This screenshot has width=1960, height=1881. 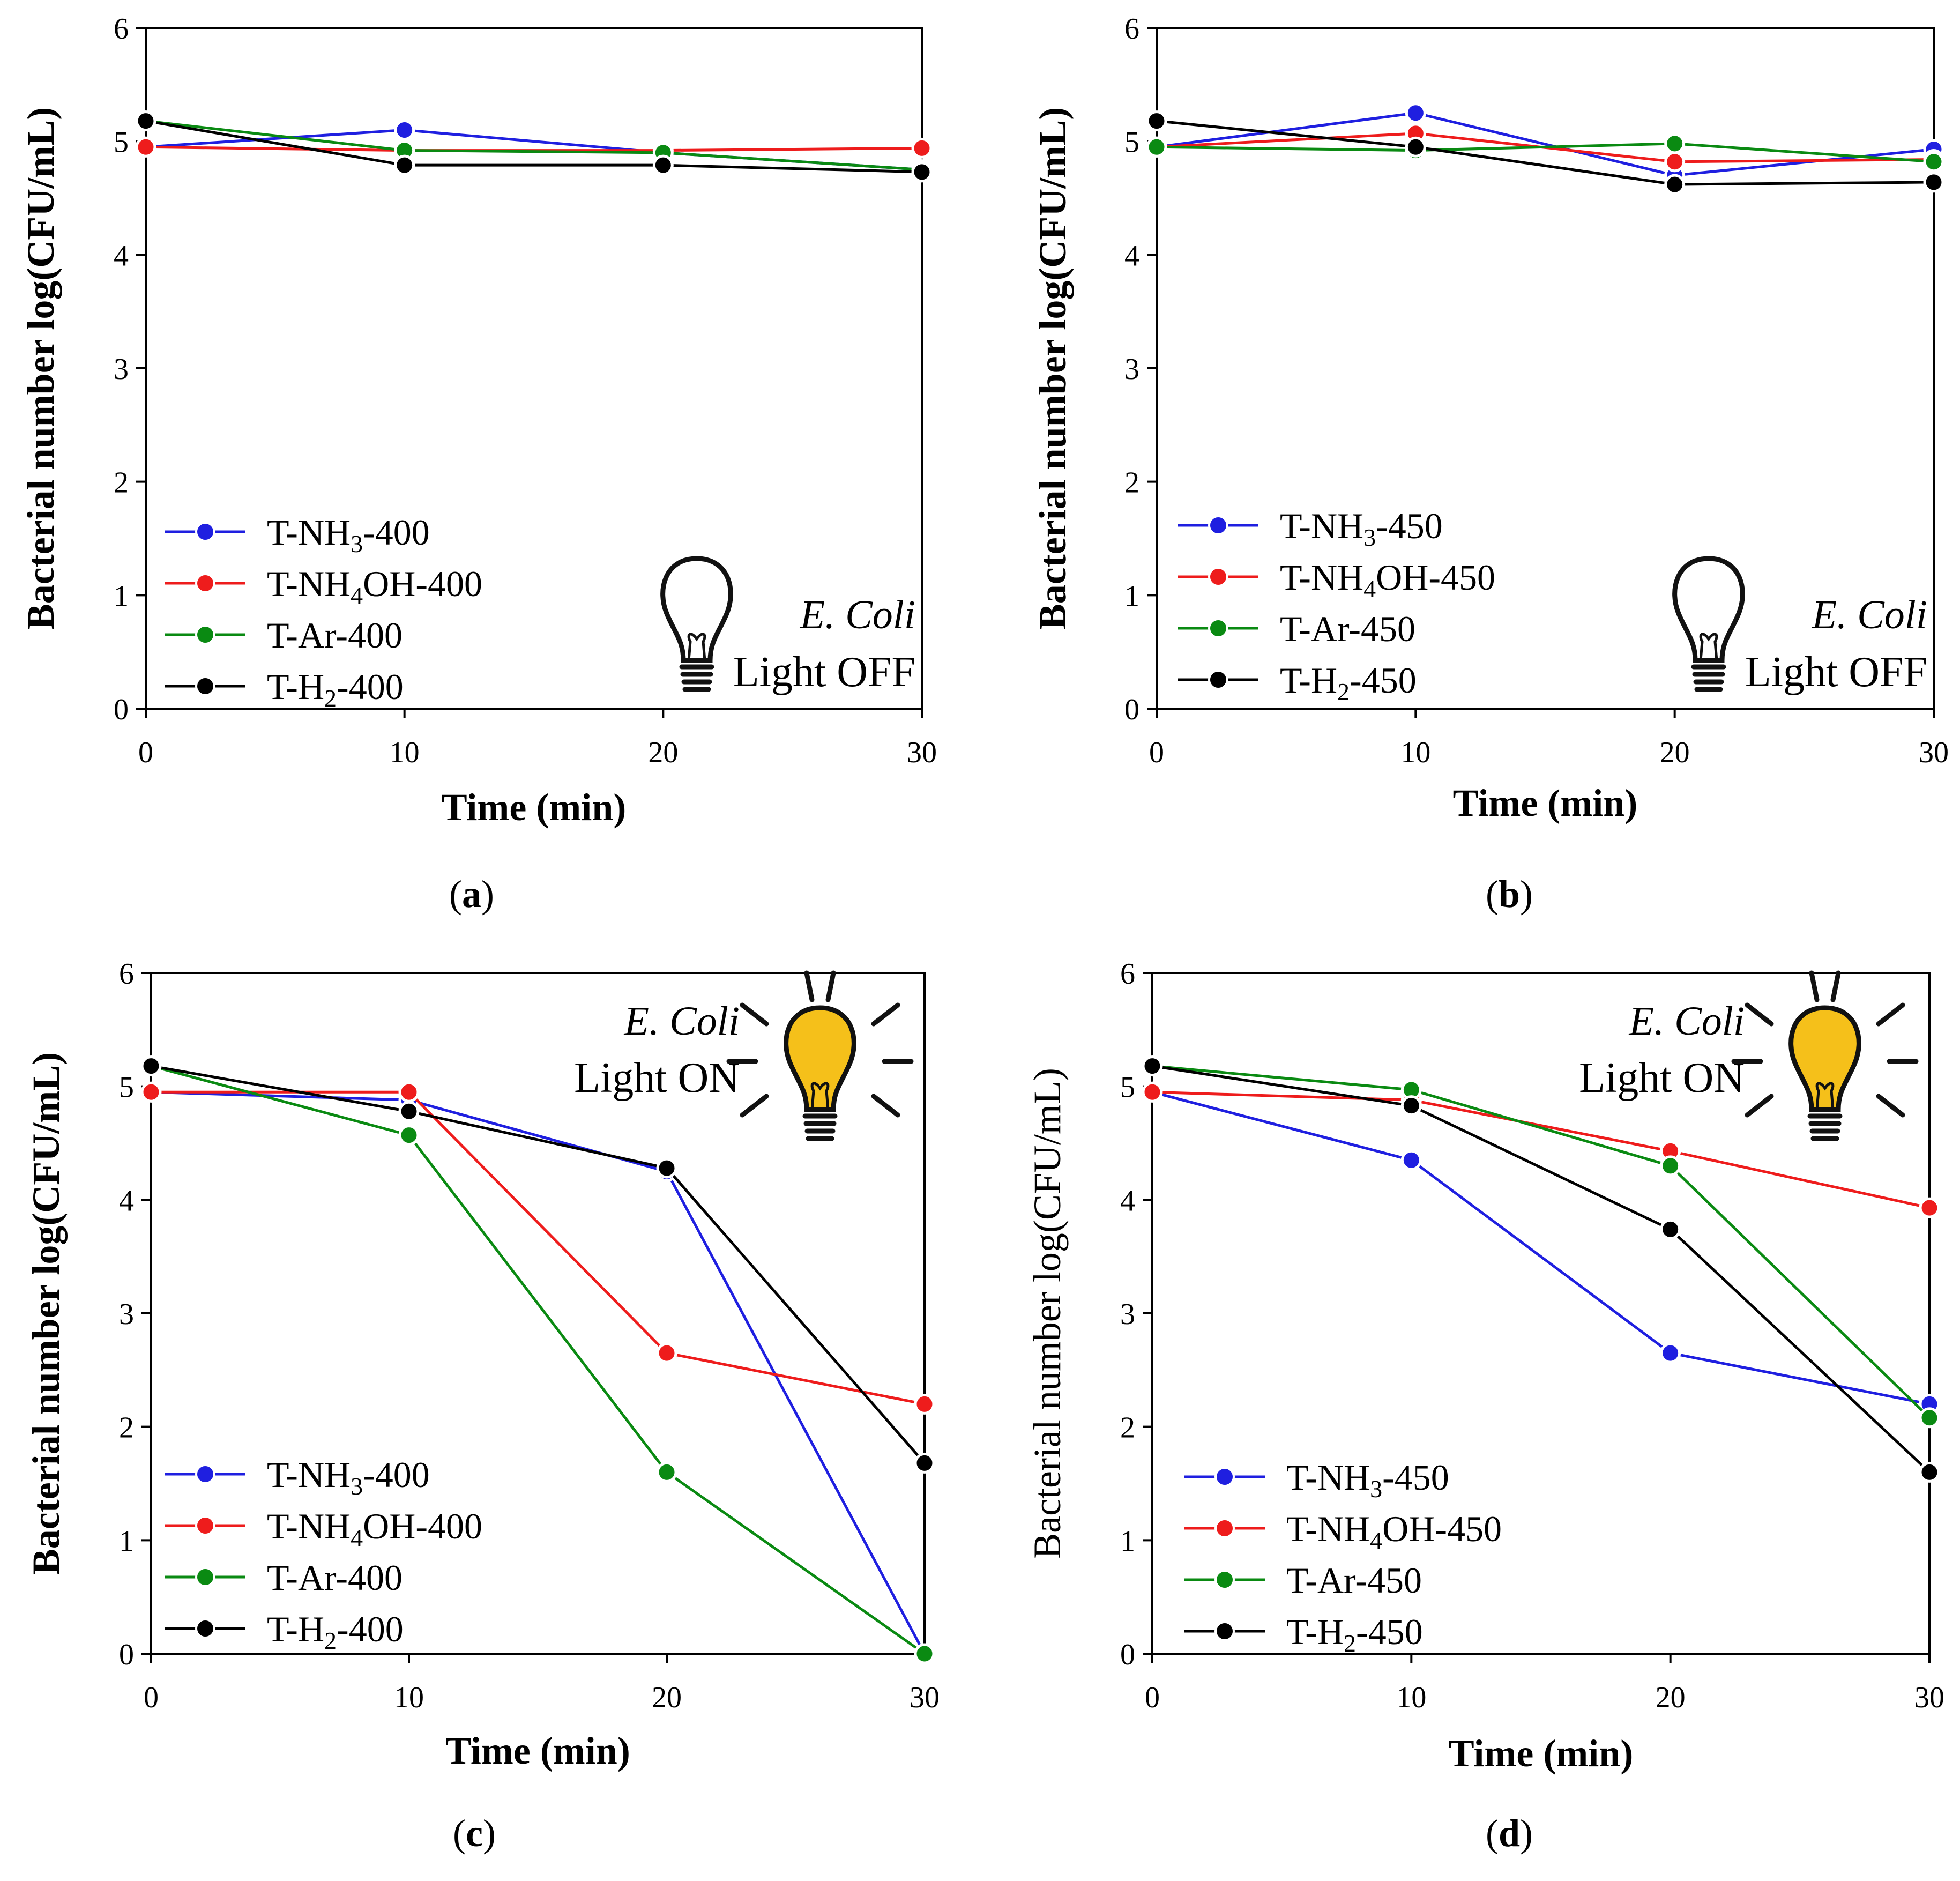 What do you see at coordinates (657, 1078) in the screenshot?
I see `light-state-label: Light ON` at bounding box center [657, 1078].